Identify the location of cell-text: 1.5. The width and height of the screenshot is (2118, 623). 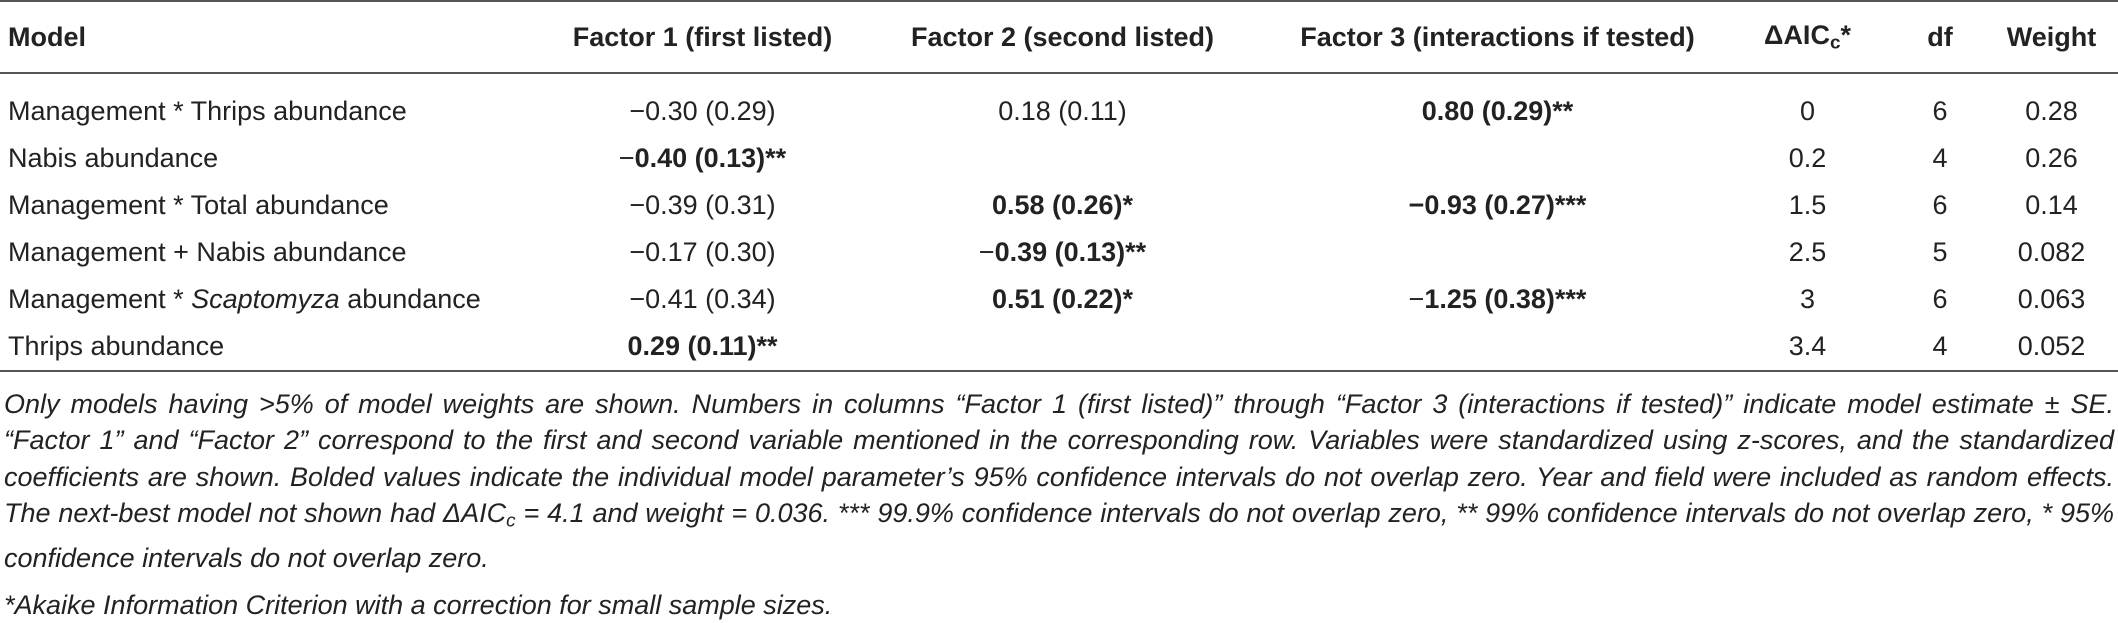
(1807, 205).